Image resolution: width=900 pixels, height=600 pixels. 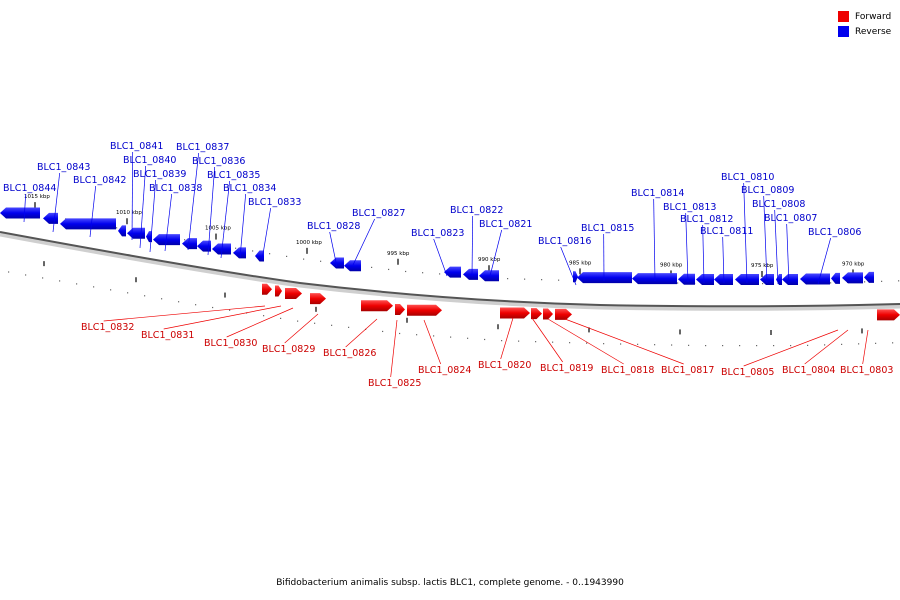 What do you see at coordinates (607, 228) in the screenshot?
I see `reverse-gene-label: BLC1_0815` at bounding box center [607, 228].